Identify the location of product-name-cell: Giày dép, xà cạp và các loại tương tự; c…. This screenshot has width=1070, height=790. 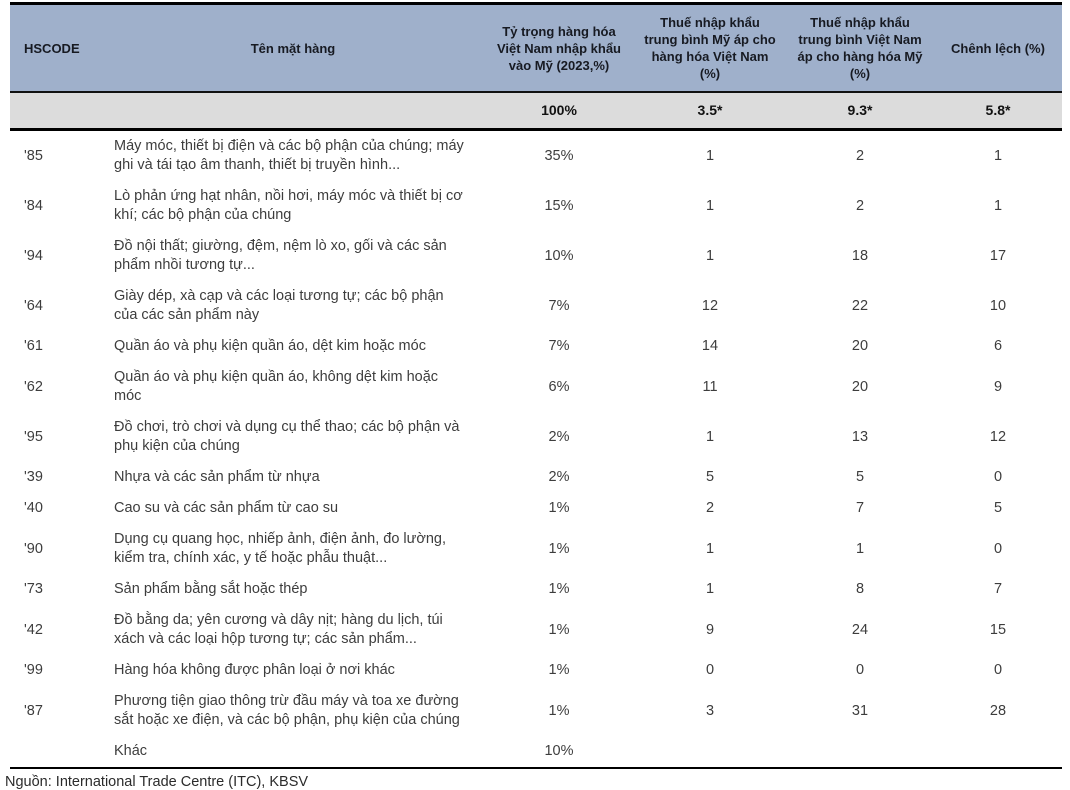
(279, 305).